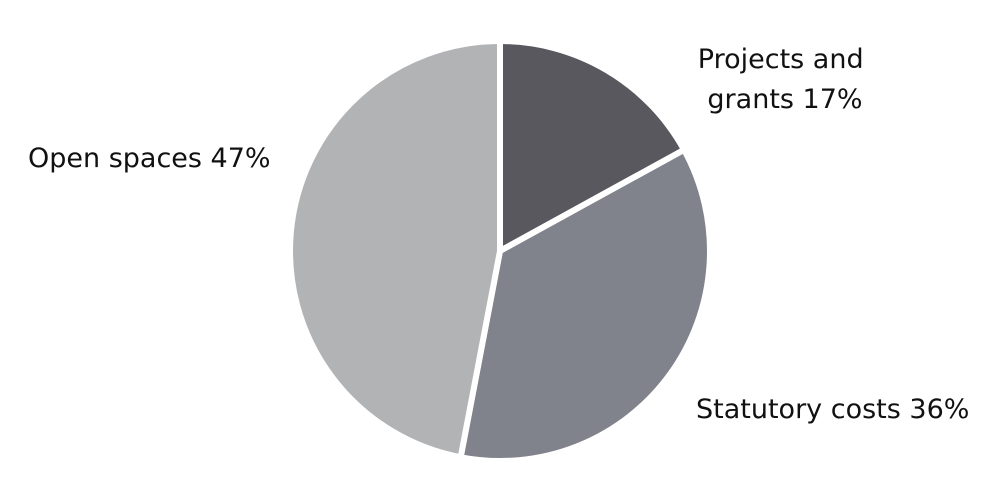 This screenshot has width=1000, height=500. I want to click on label-projects-and-grants-line-1: Projects and, so click(781, 59).